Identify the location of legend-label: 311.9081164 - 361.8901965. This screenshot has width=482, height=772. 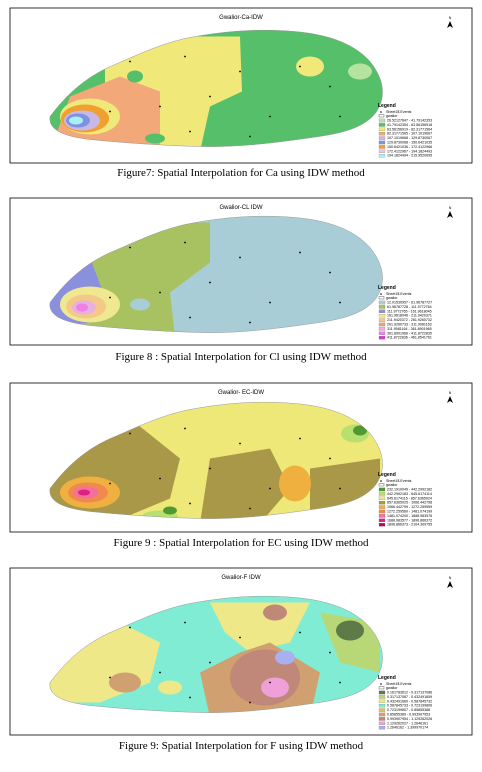
(409, 329).